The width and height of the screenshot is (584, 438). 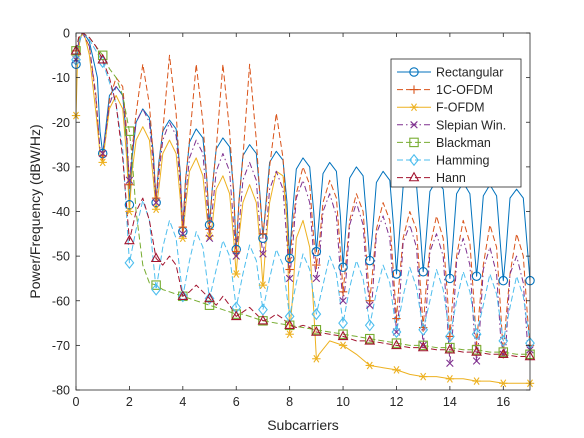 What do you see at coordinates (61, 391) in the screenshot?
I see `y-tick-label: -80` at bounding box center [61, 391].